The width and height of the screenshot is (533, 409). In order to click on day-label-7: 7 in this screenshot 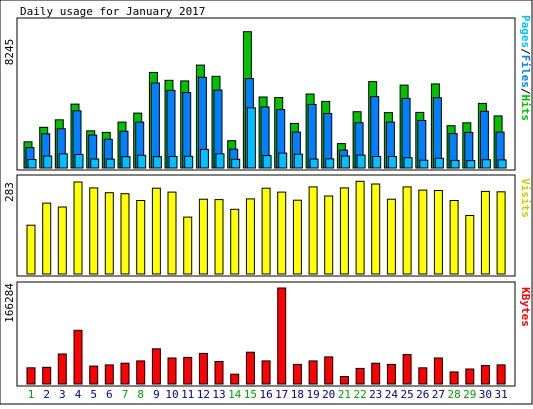, I will do `click(125, 394)`.